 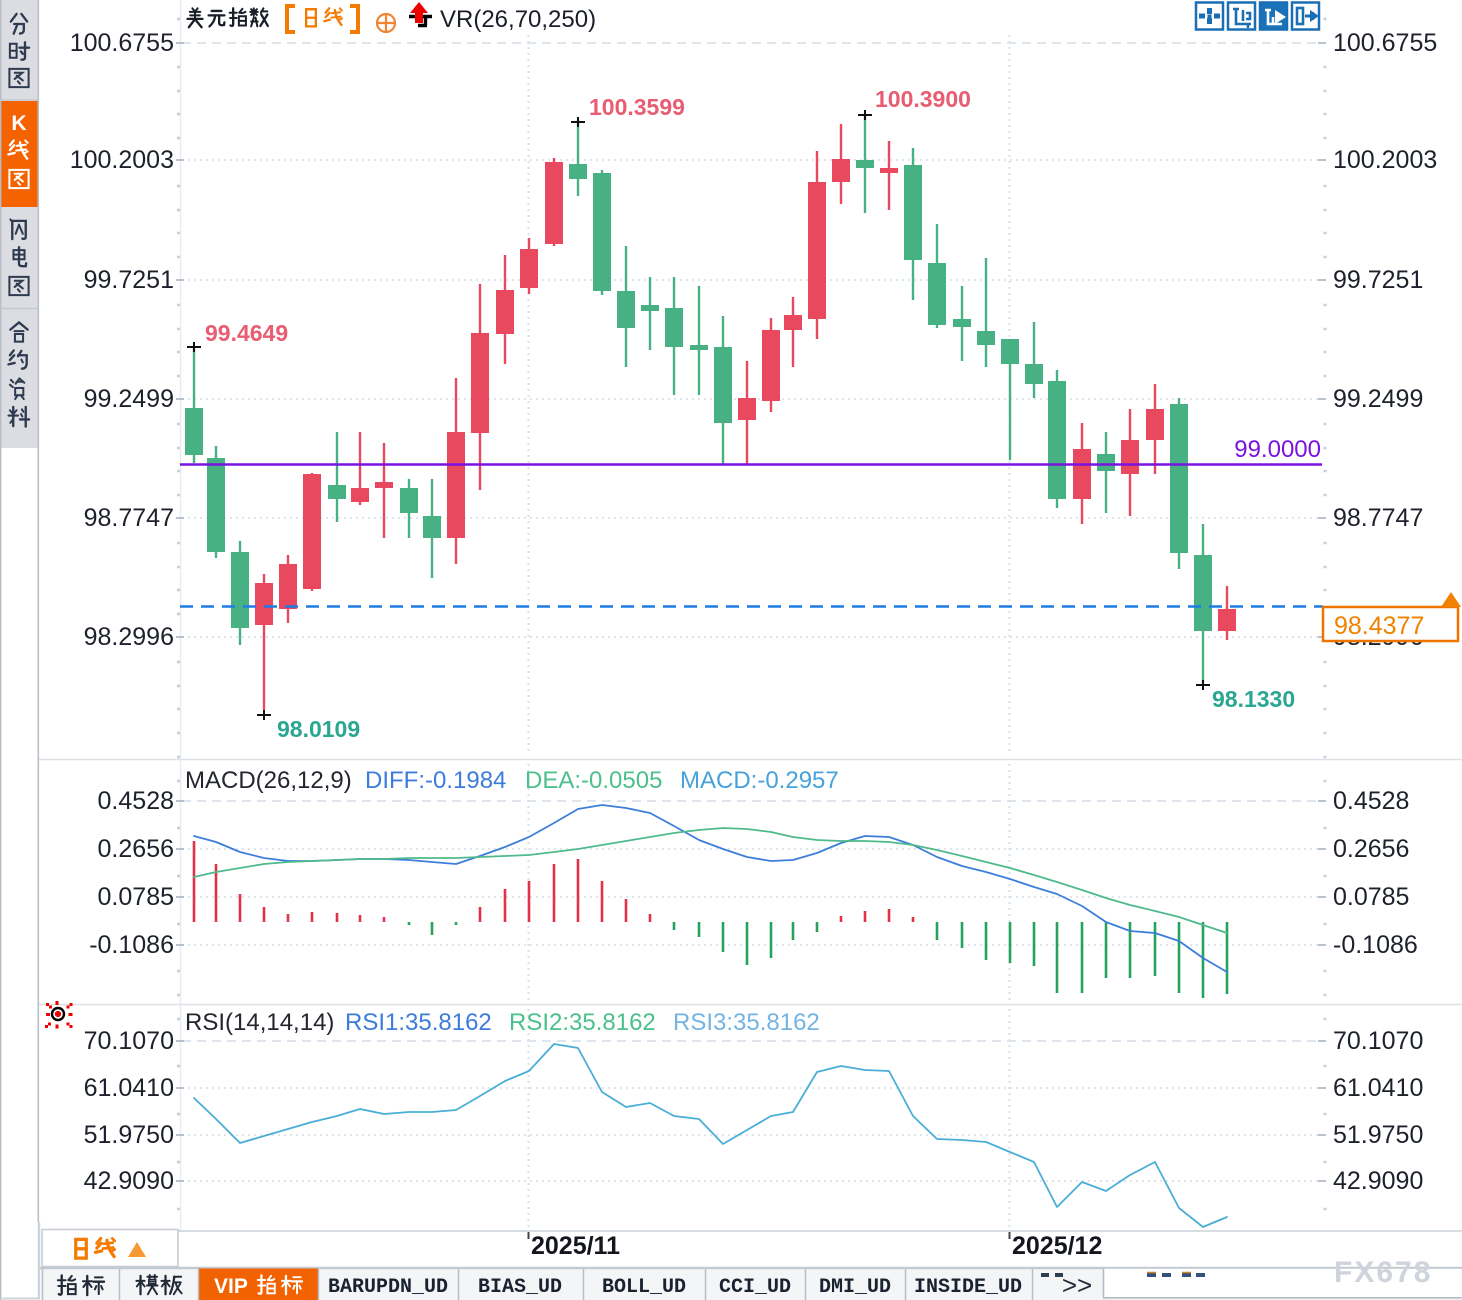 I want to click on svg-text: 99.0000, so click(x=1277, y=449).